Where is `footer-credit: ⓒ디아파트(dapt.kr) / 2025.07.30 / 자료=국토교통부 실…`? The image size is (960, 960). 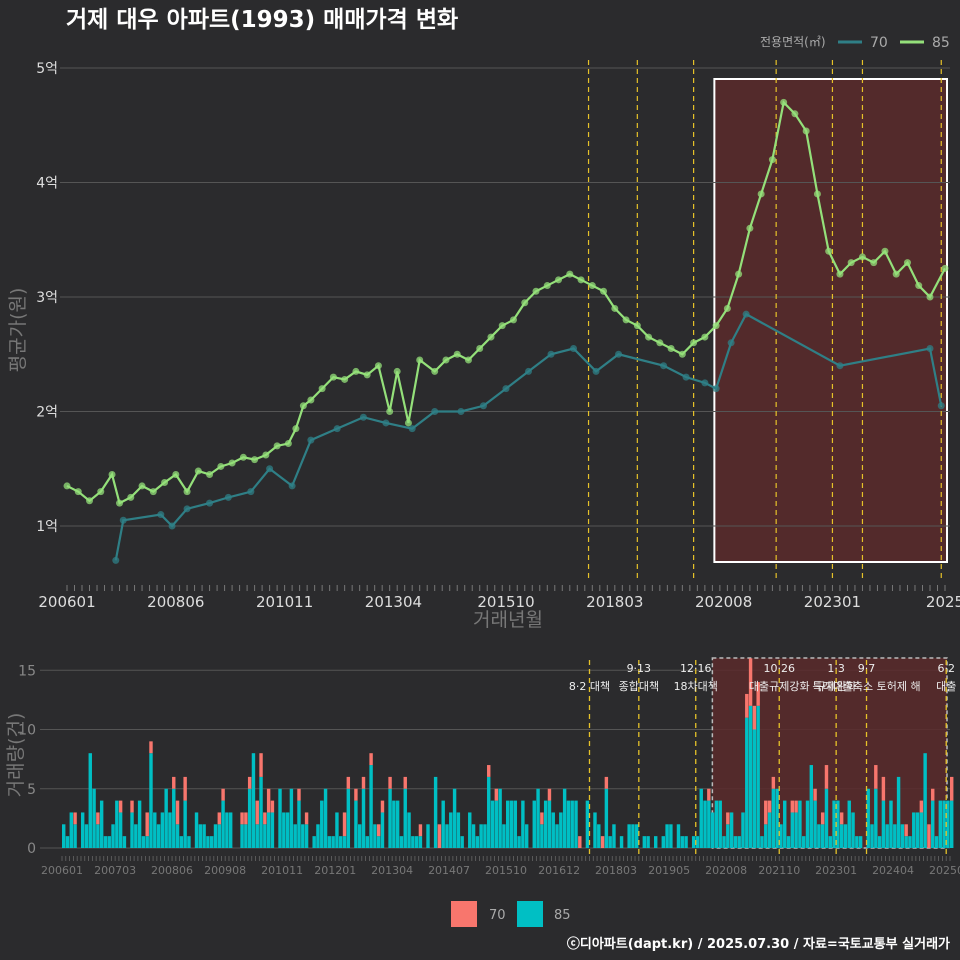 footer-credit: ⓒ디아파트(dapt.kr) / 2025.07.30 / 자료=국토교통부 실… is located at coordinates (758, 944).